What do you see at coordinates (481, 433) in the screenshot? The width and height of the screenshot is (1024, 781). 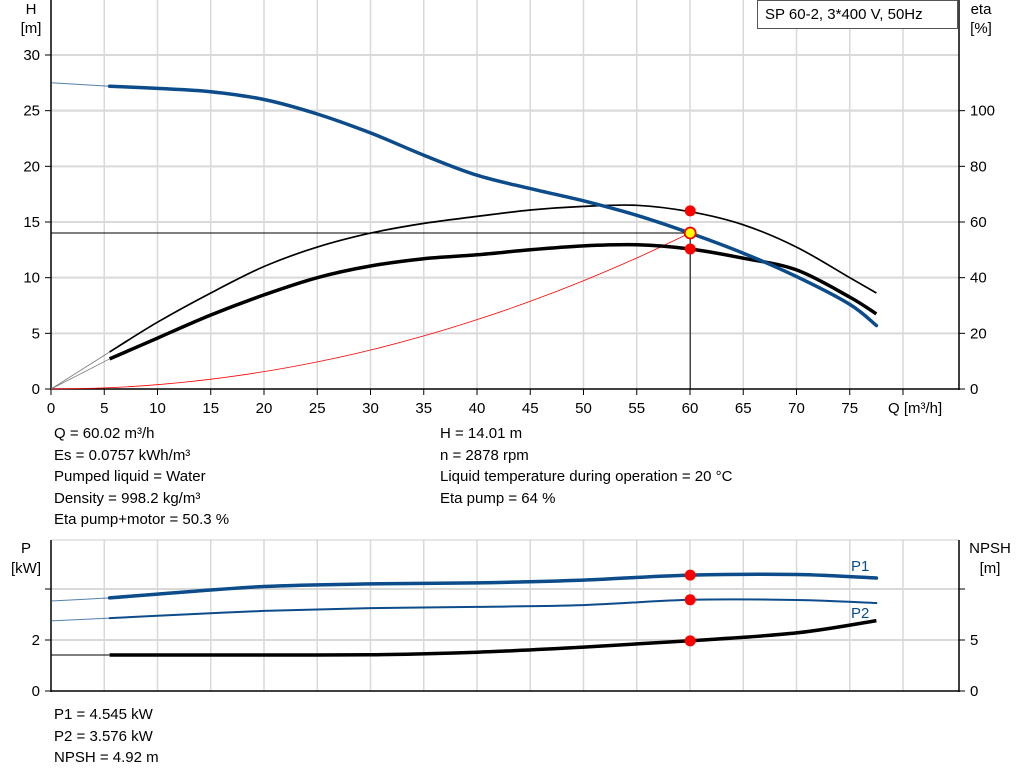 I see `result-head: H = 14.01 m` at bounding box center [481, 433].